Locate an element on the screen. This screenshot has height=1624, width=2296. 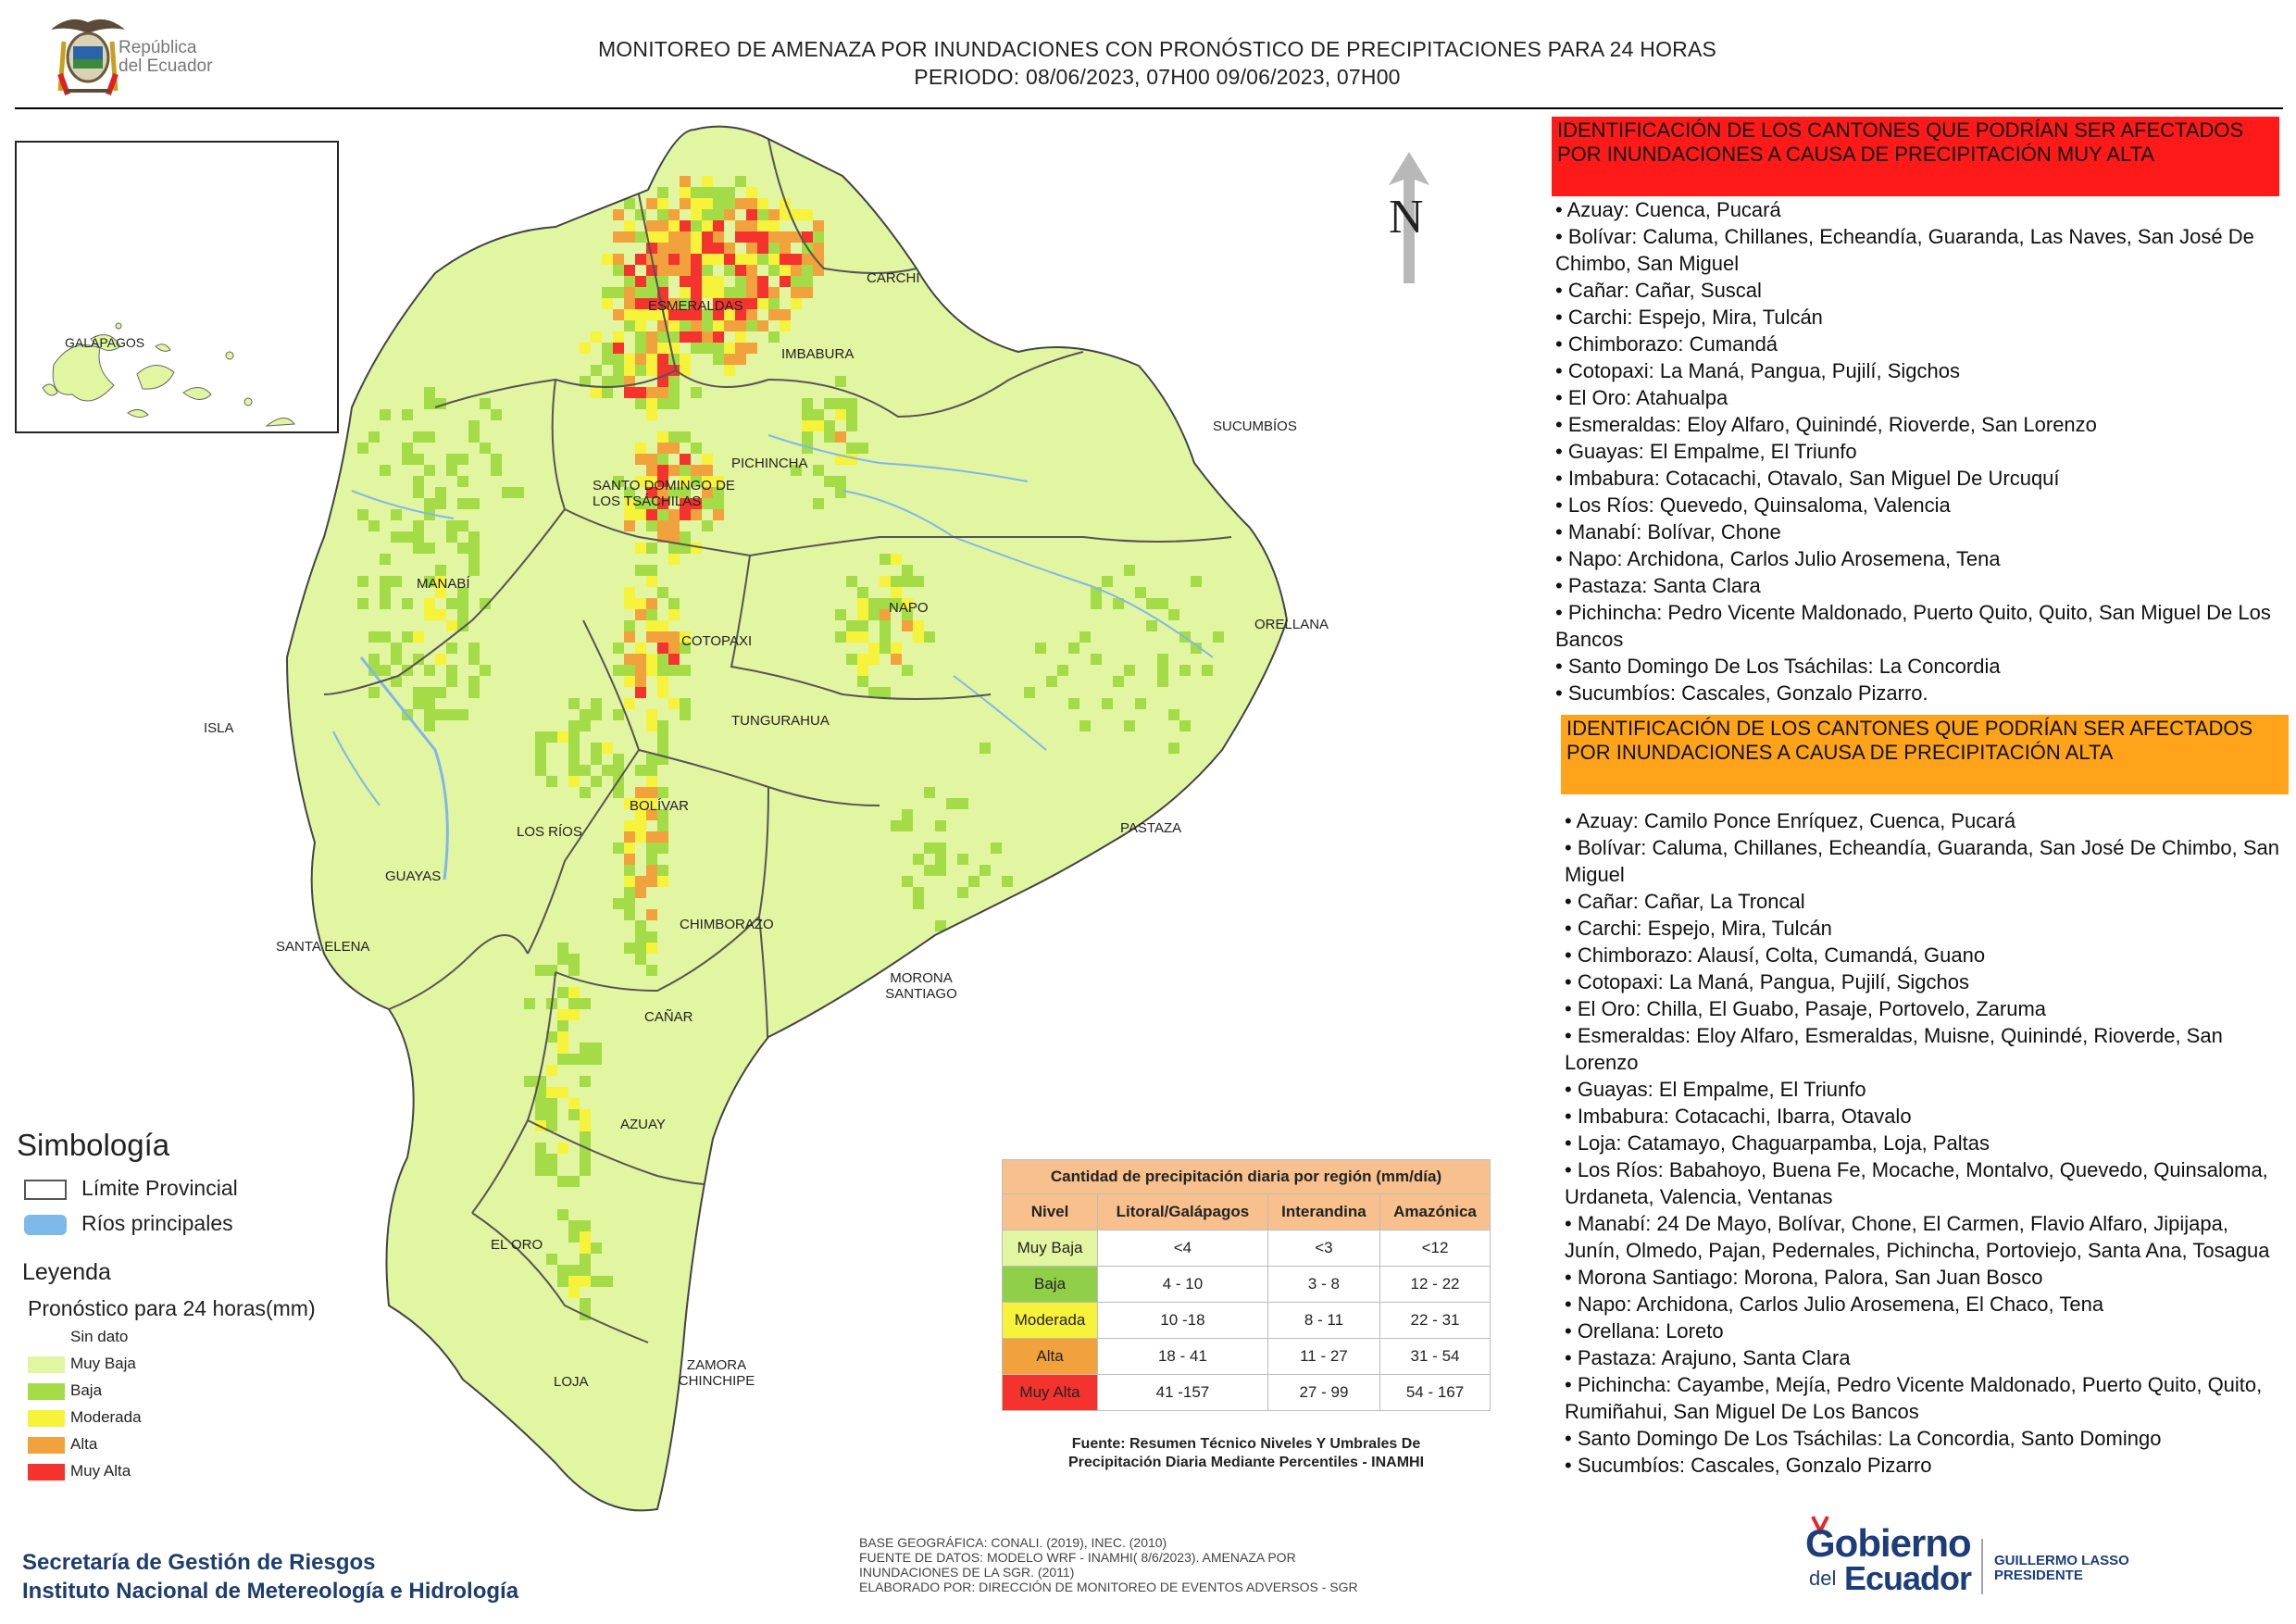
table-value-cell: 8 - 11 is located at coordinates (1324, 1320).